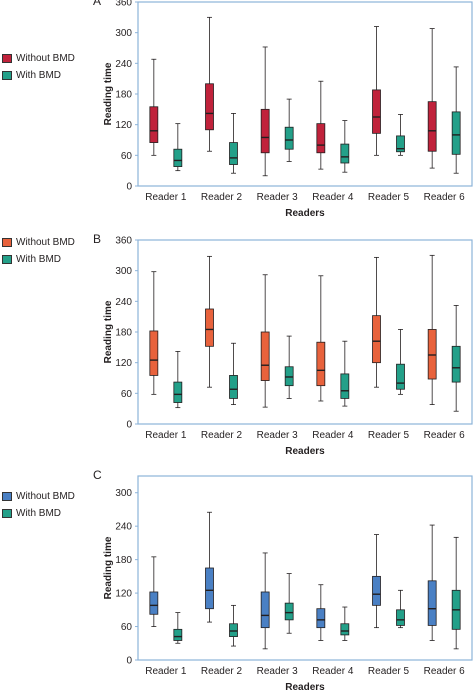  What do you see at coordinates (445, 671) in the screenshot?
I see `x-tick-label: Reader 6` at bounding box center [445, 671].